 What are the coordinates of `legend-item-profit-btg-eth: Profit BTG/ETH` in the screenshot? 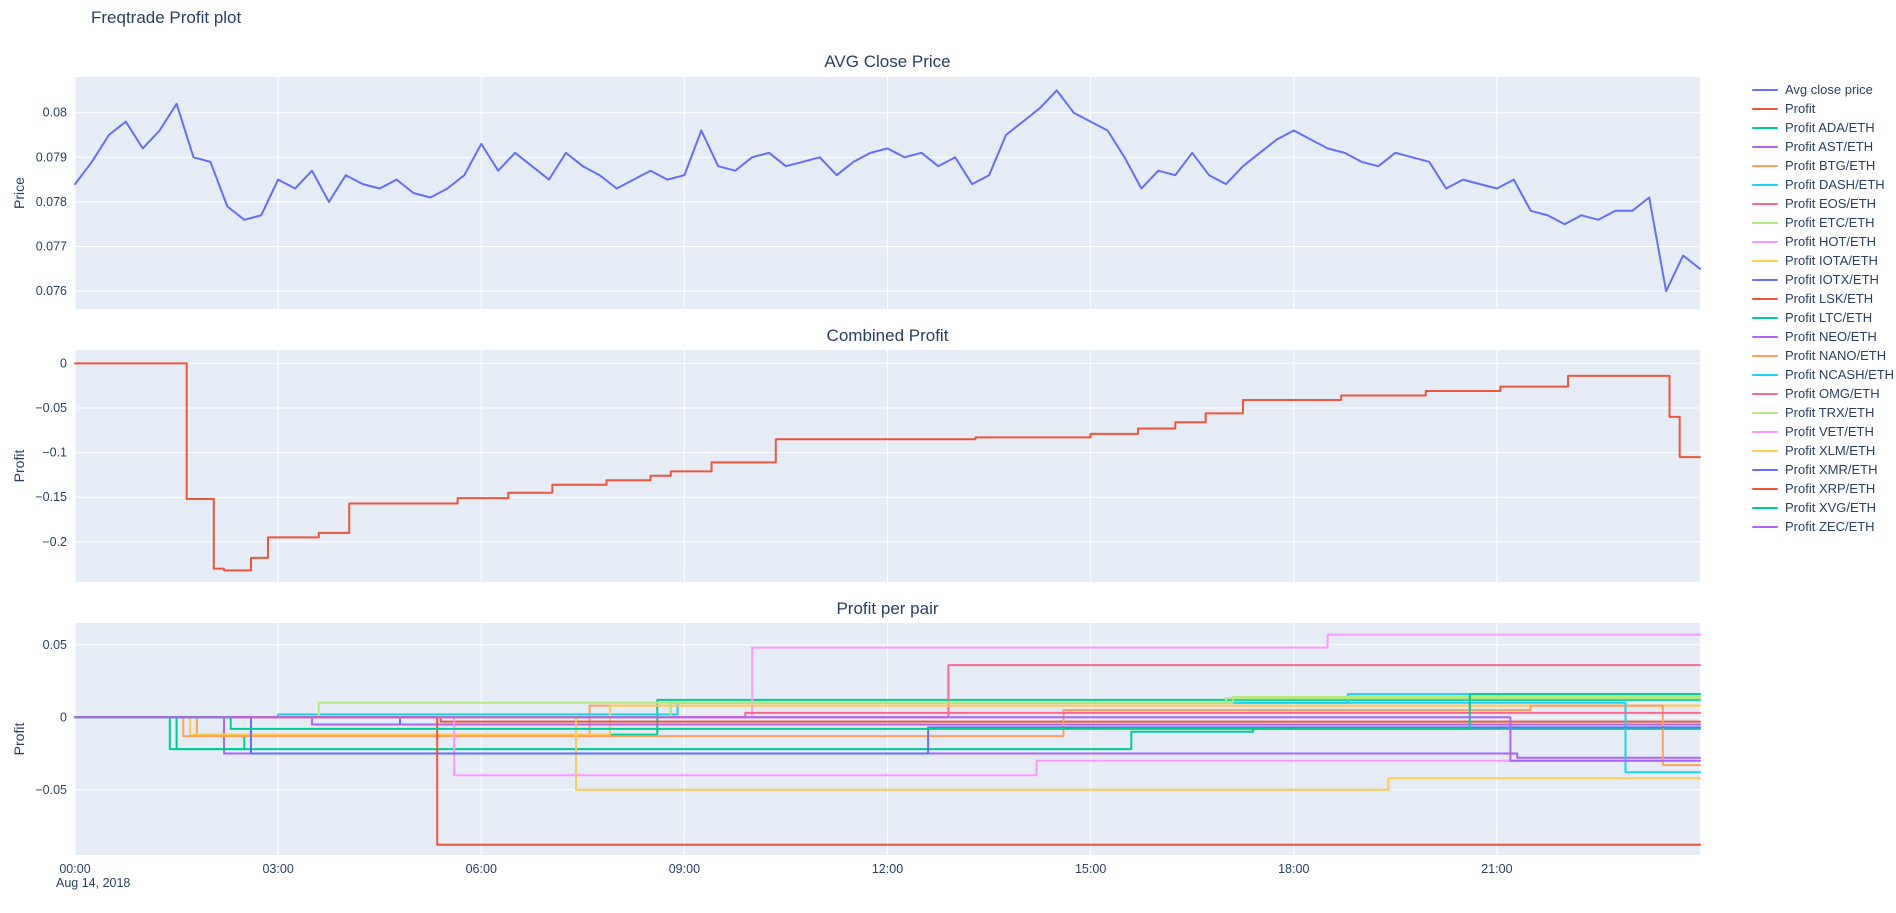 It's located at (1823, 165).